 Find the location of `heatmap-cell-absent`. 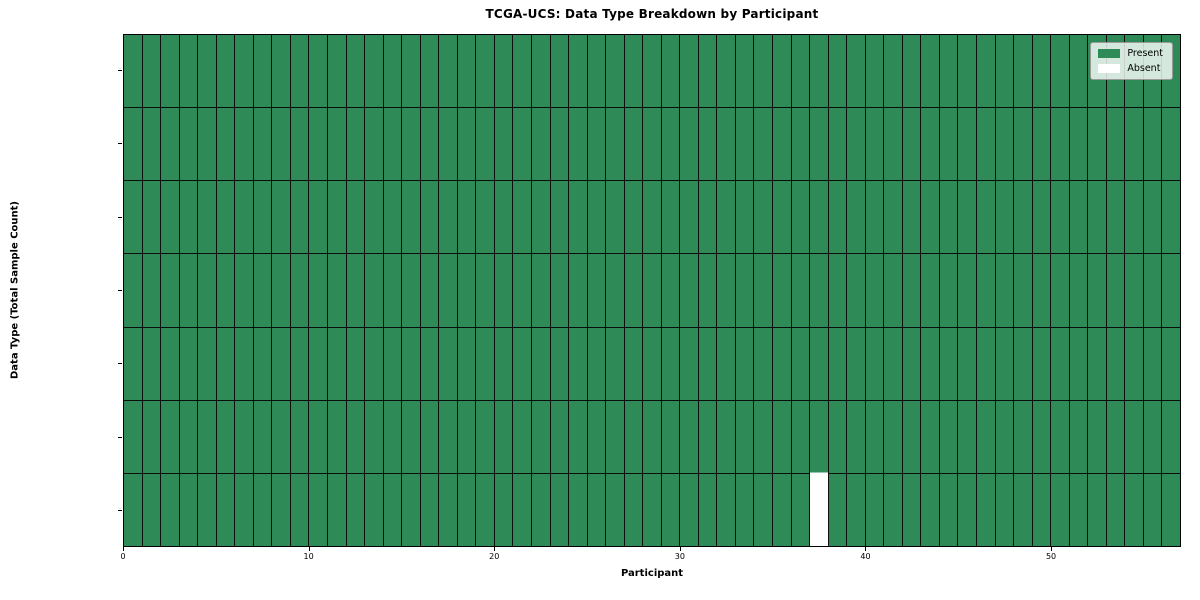

heatmap-cell-absent is located at coordinates (819, 509).